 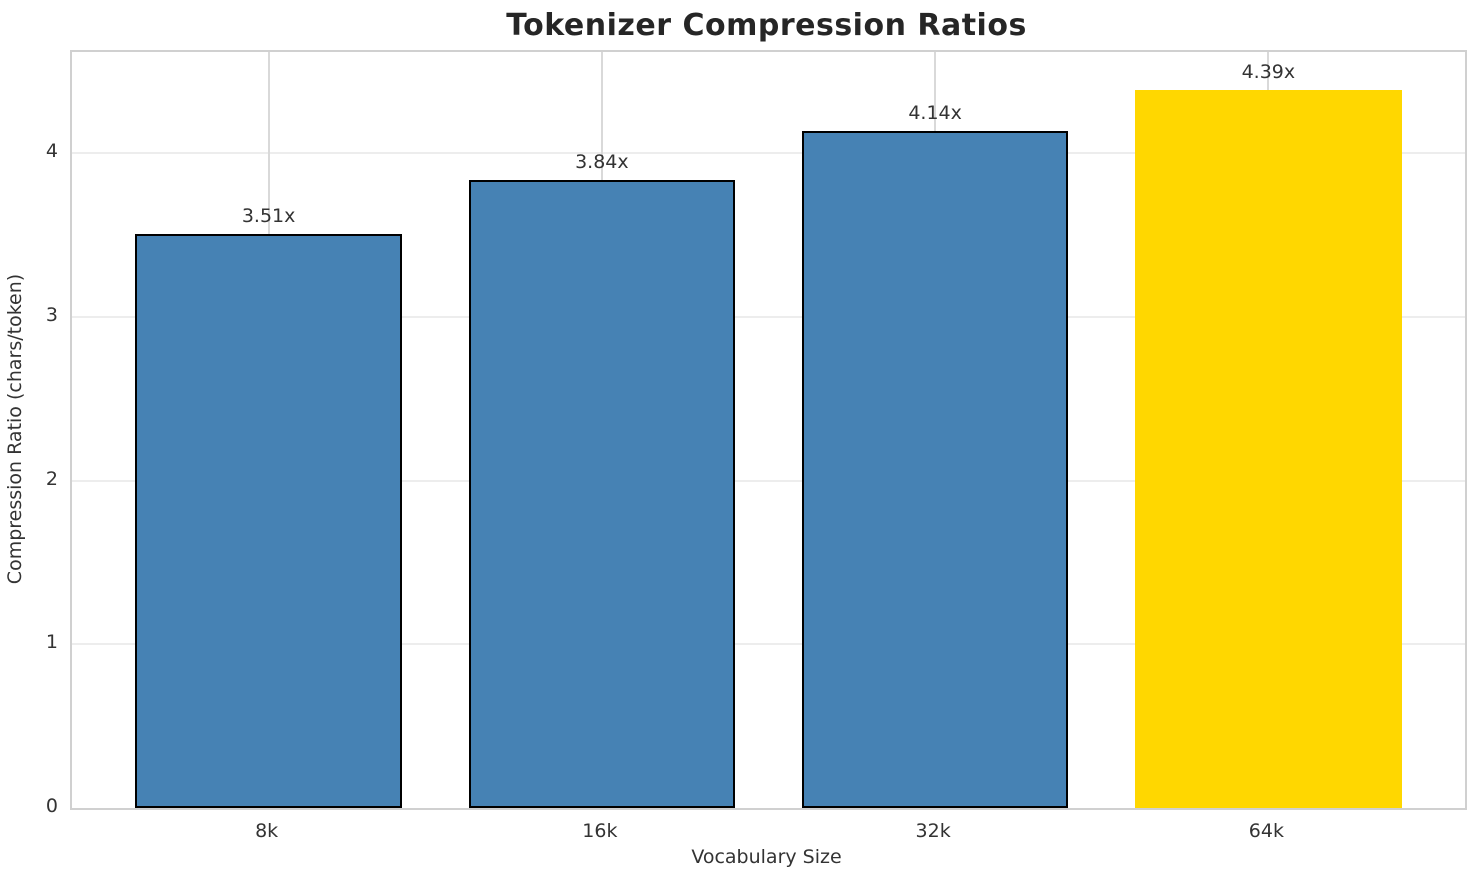 What do you see at coordinates (935, 469) in the screenshot?
I see `bar-32k` at bounding box center [935, 469].